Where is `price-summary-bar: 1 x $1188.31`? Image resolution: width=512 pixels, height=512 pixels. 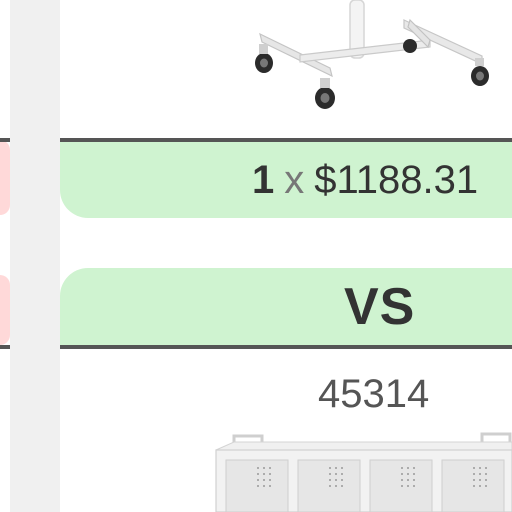 price-summary-bar: 1 x $1188.31 is located at coordinates (286, 180).